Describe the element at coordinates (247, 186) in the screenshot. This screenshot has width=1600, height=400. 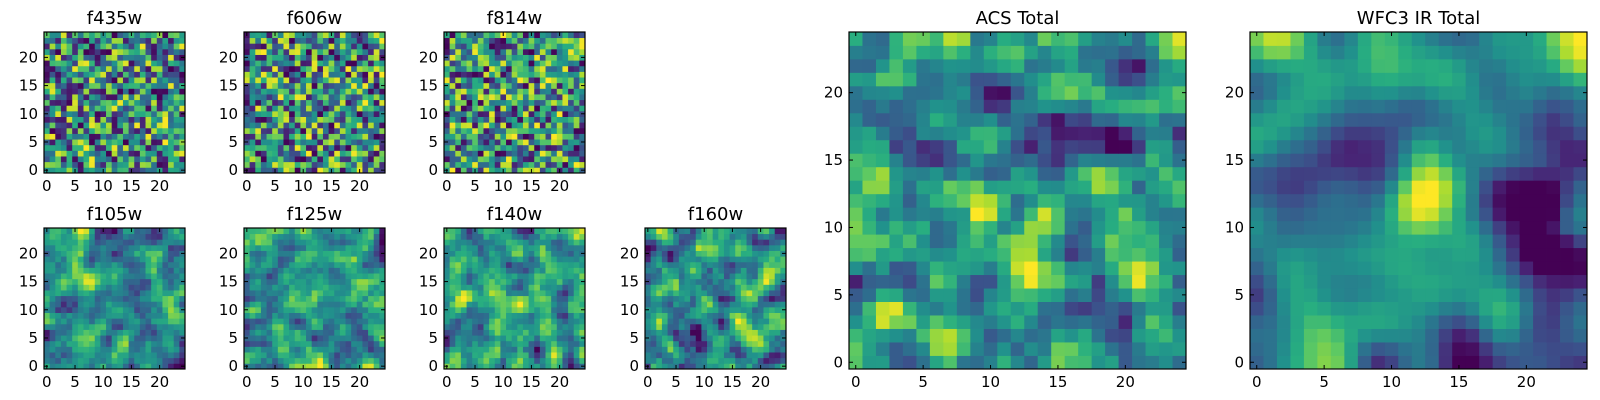
I see `x-tick-label: 0` at that location.